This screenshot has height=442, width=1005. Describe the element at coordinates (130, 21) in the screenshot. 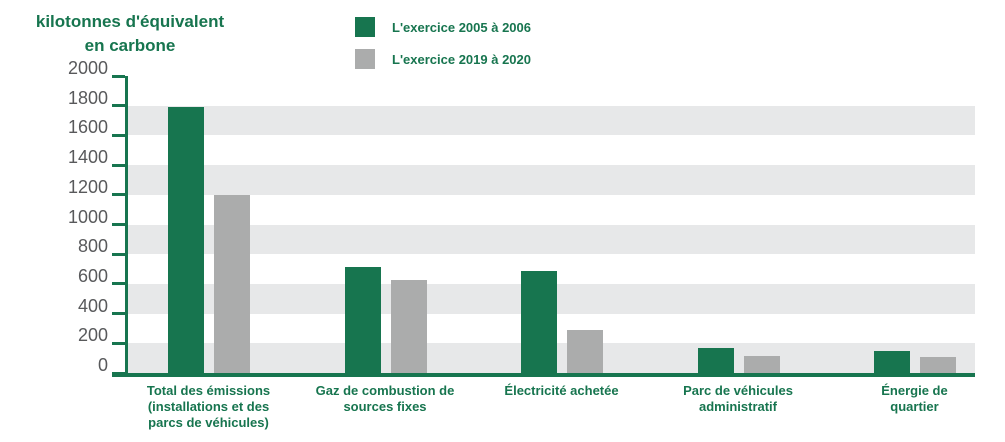

I see `chart-title-line1: kilotonnes d'équivalent` at that location.